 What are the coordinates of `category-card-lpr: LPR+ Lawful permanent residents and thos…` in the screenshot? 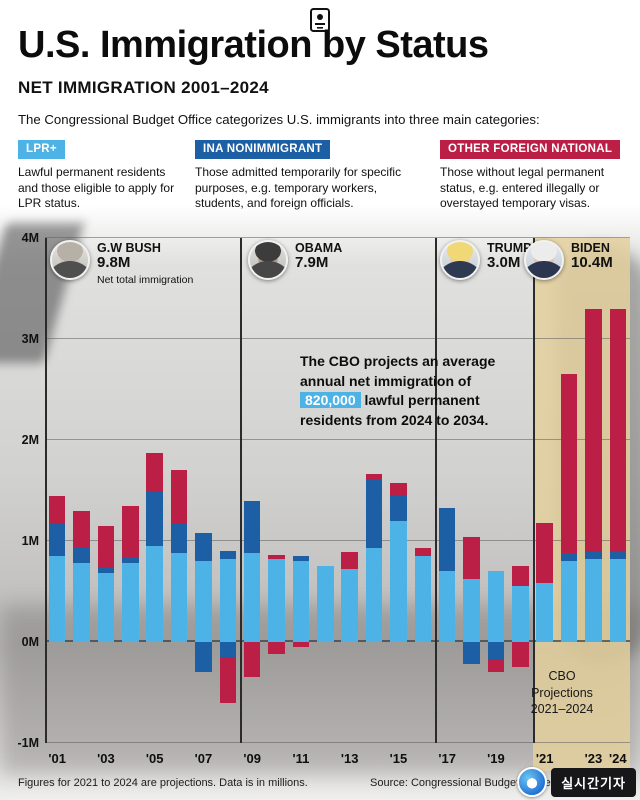 It's located at (100, 175).